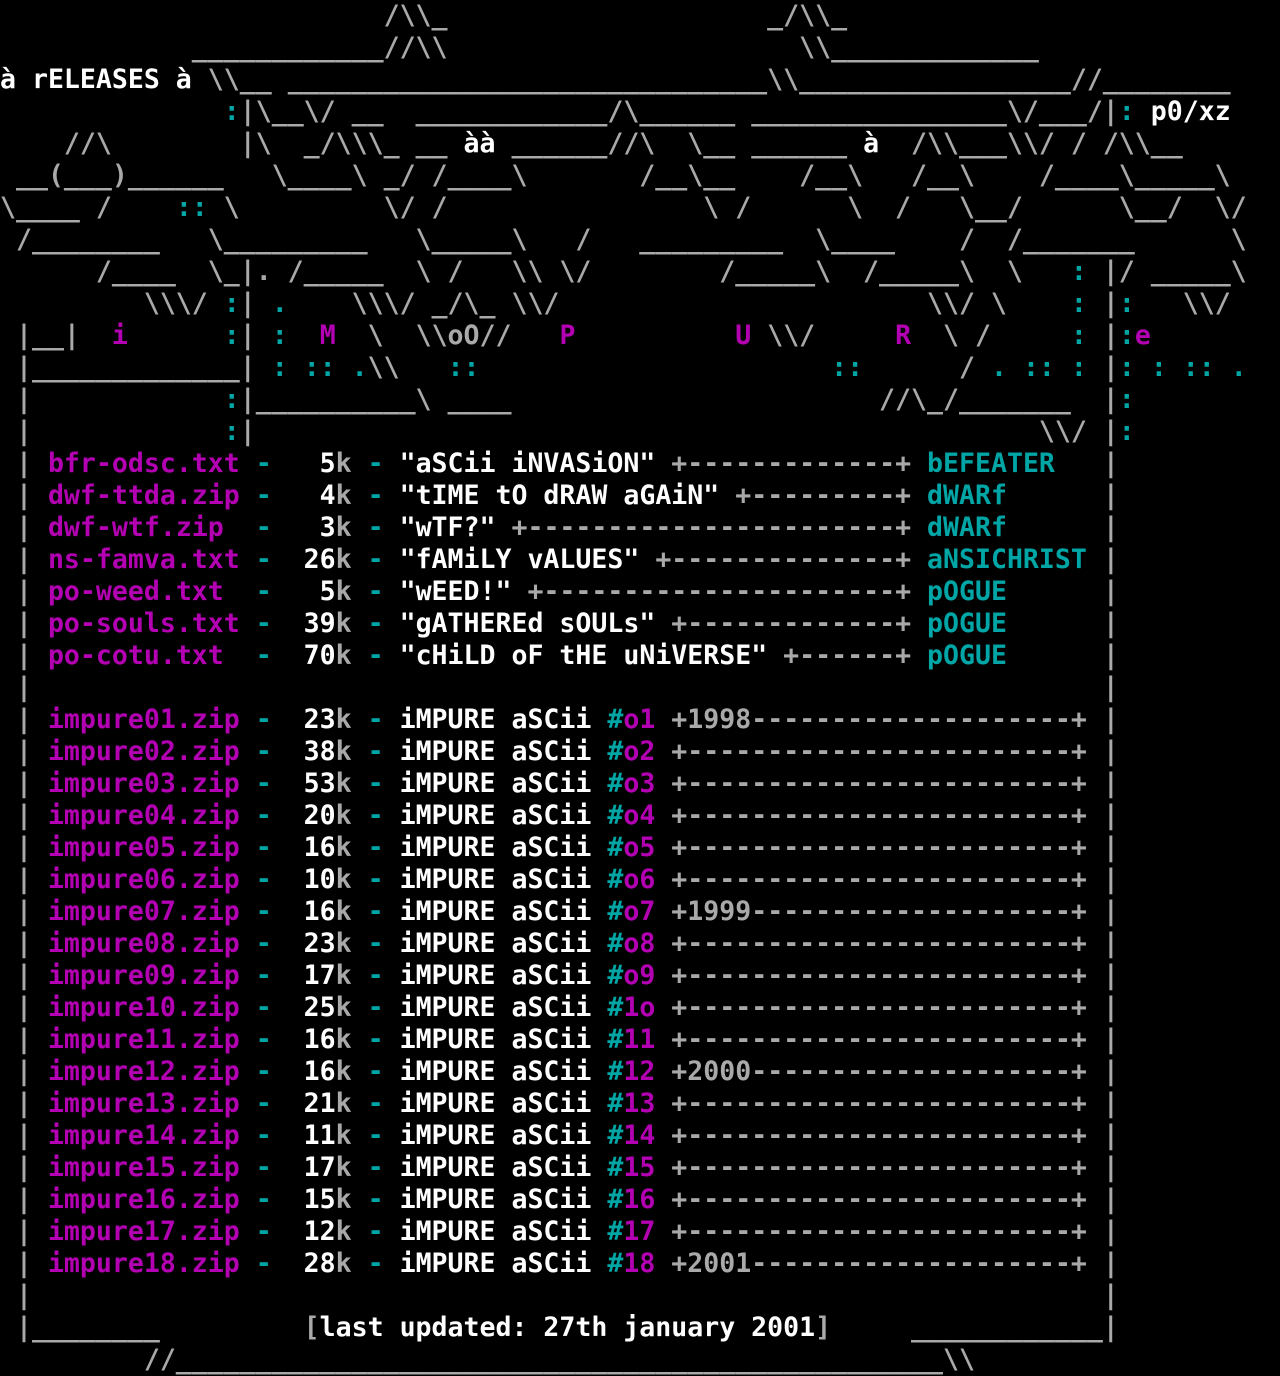  Describe the element at coordinates (143, 527) in the screenshot. I see `release-file: dwf-wtf.zip` at that location.